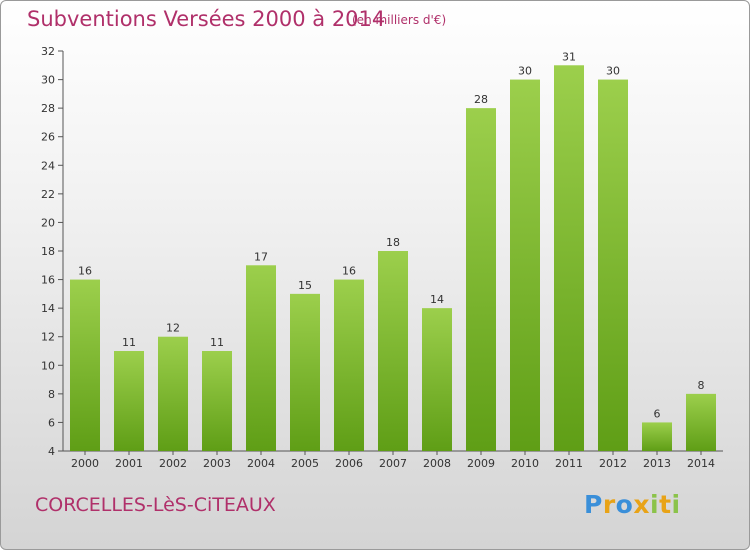  Describe the element at coordinates (48, 51) in the screenshot. I see `y-tick-label: 32` at that location.